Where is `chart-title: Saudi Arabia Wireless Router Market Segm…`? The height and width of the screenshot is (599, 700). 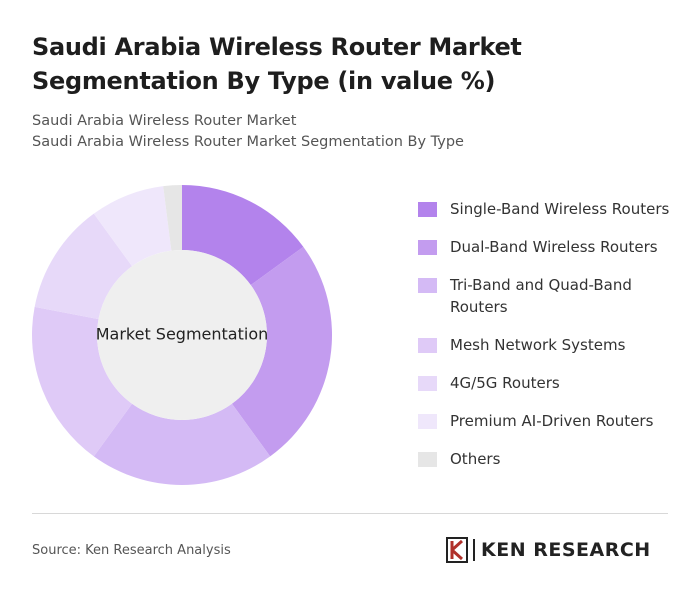
chart-title: Saudi Arabia Wireless Router Market Segm… is located at coordinates (277, 64).